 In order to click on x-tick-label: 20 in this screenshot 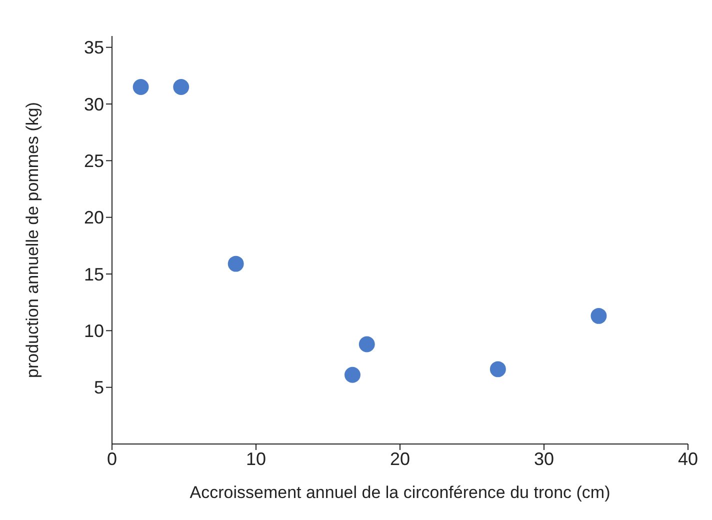, I will do `click(400, 458)`.